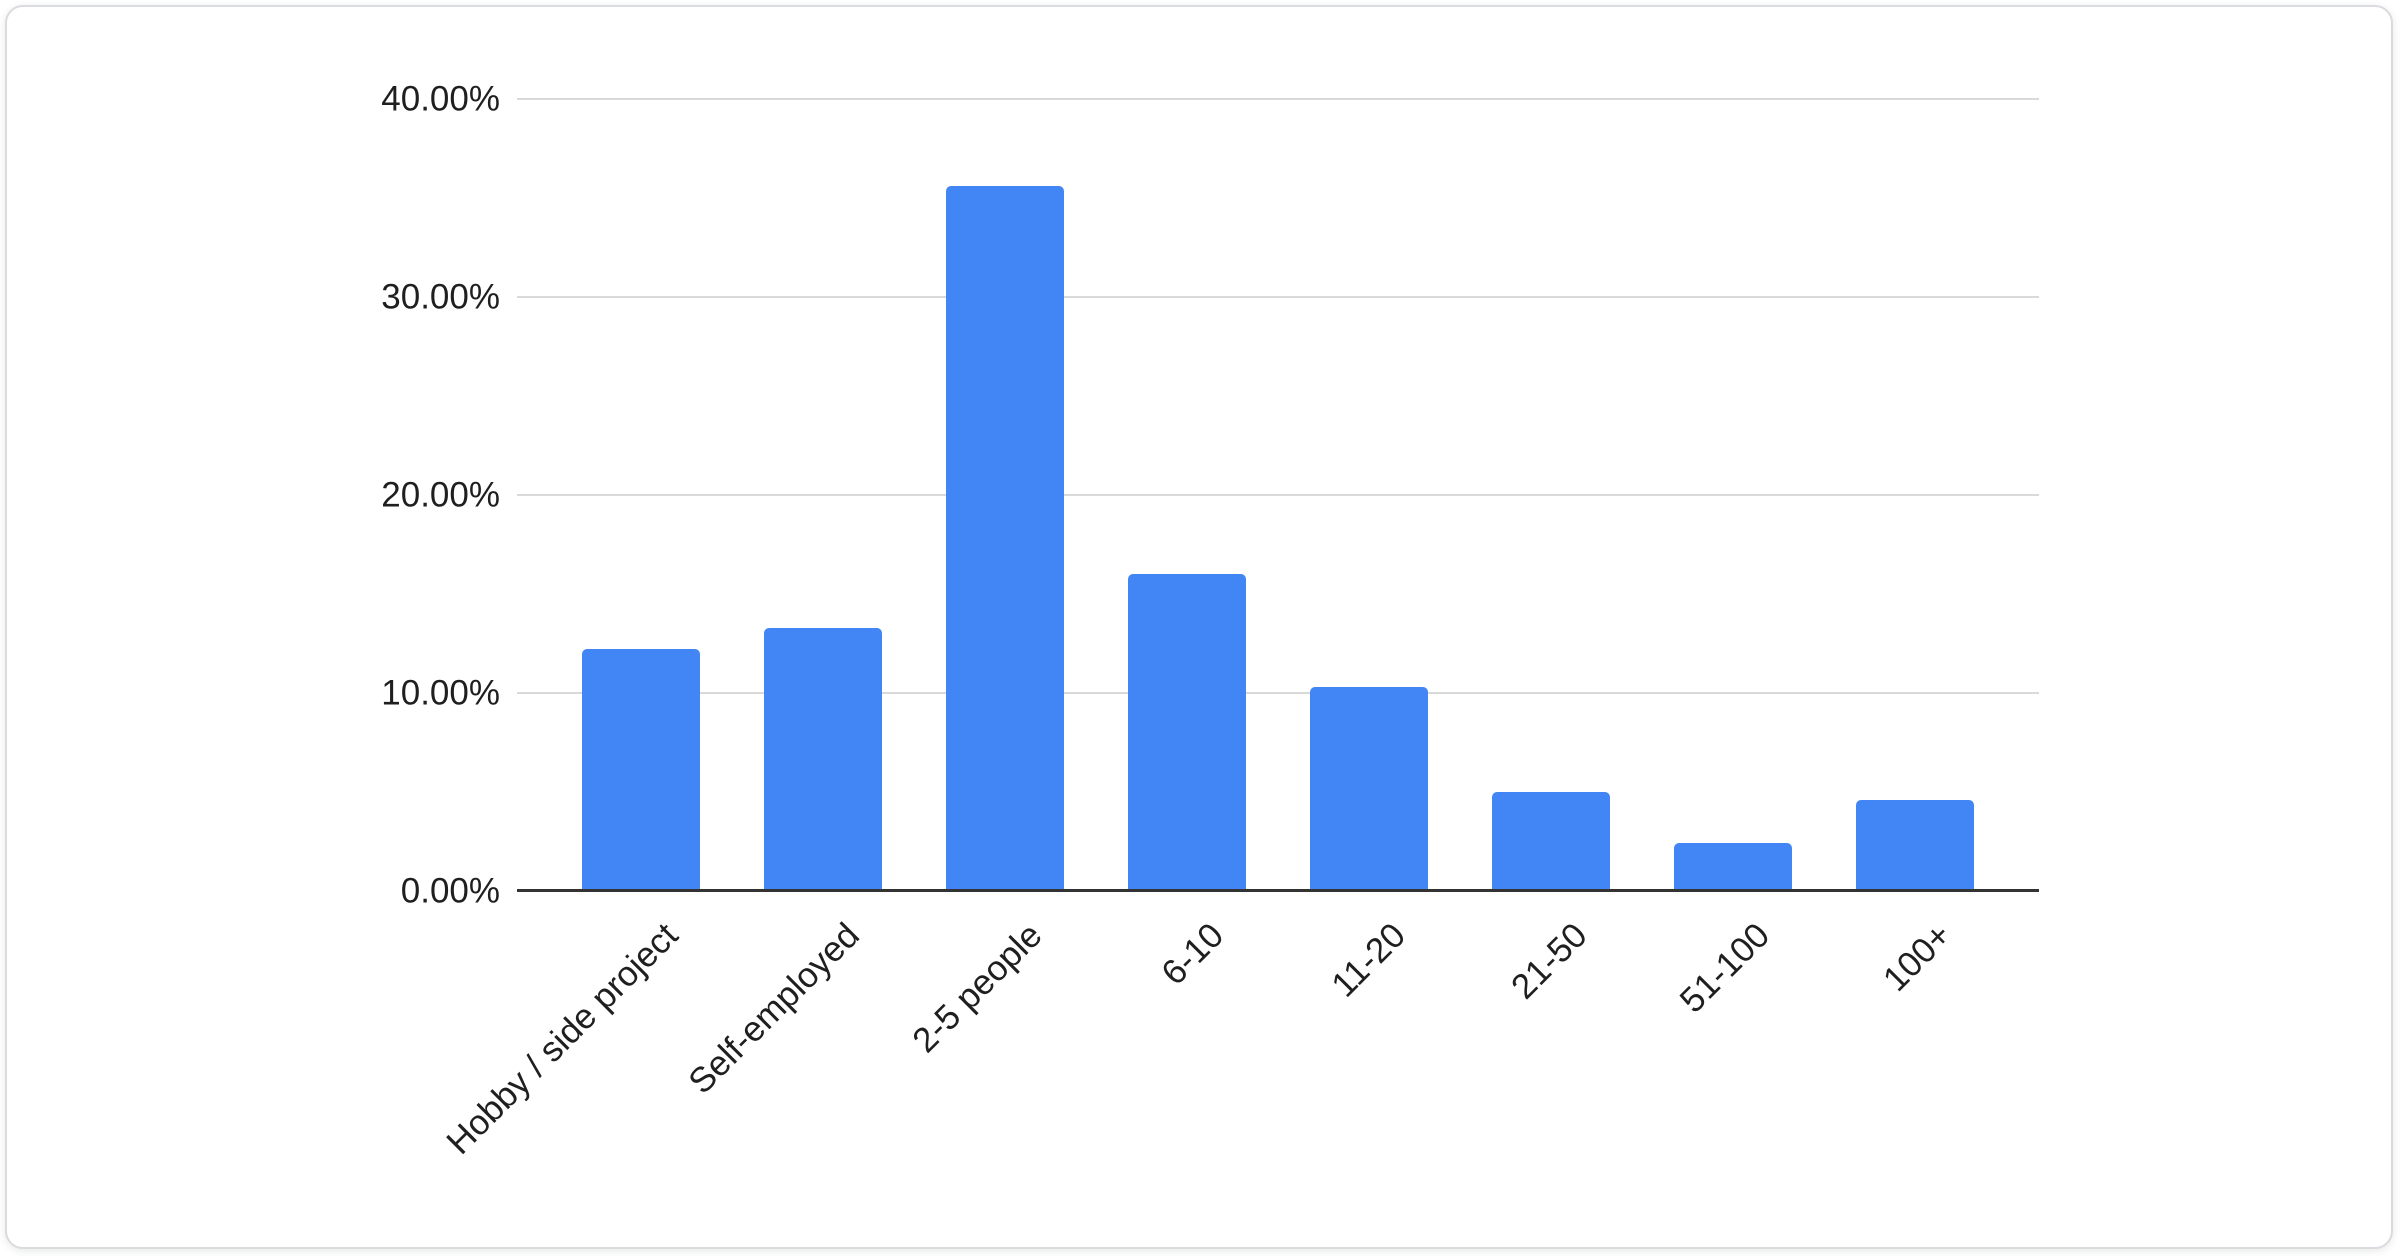 The height and width of the screenshot is (1256, 2400). Describe the element at coordinates (253, 495) in the screenshot. I see `y-axis: 40.00% 30.00% 20.00% 10.00% 0.00%` at that location.